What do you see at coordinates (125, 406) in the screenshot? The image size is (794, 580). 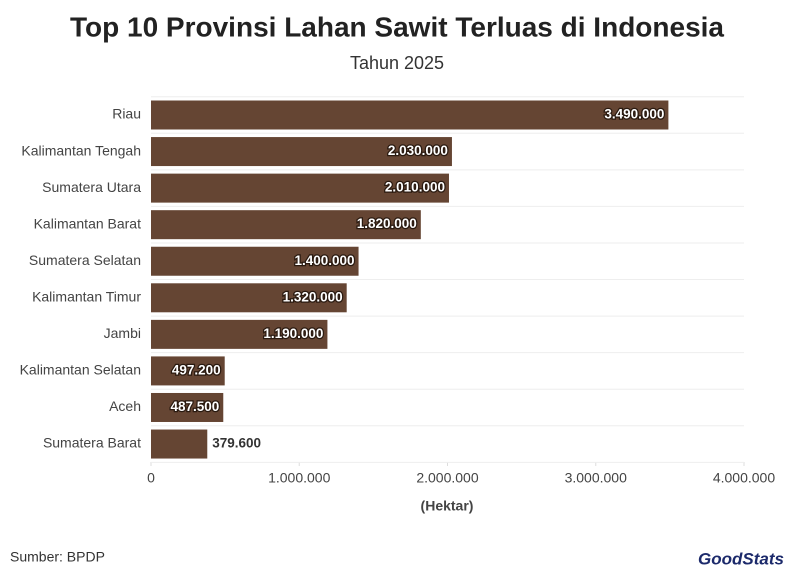 I see `y-tick-label: Aceh` at bounding box center [125, 406].